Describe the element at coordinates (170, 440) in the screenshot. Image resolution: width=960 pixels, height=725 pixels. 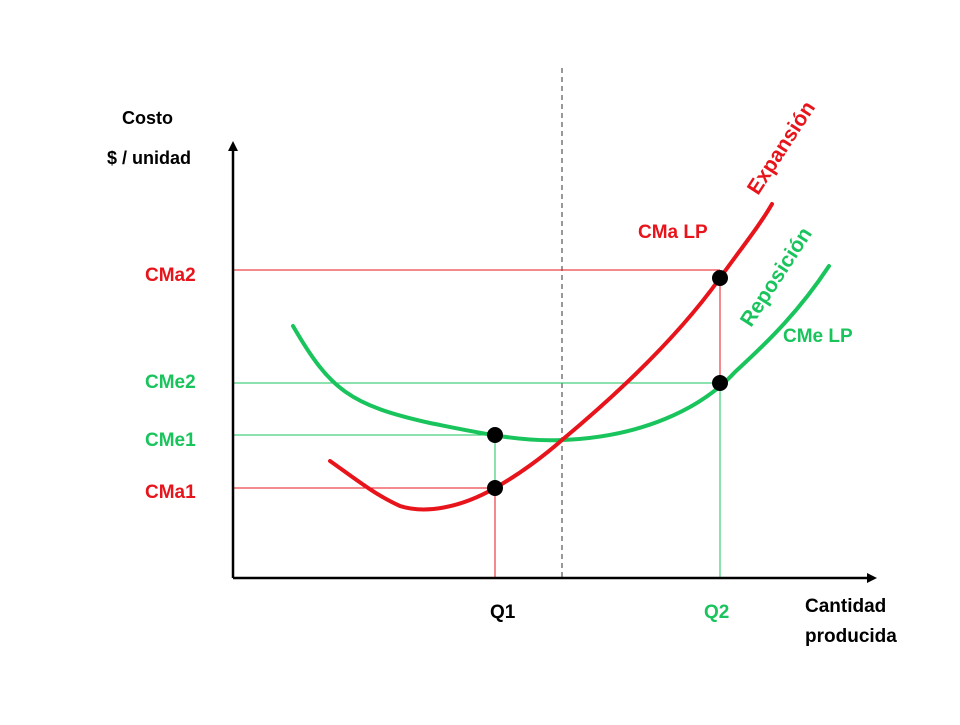
I see `y-tick-cme1: CMe1` at that location.